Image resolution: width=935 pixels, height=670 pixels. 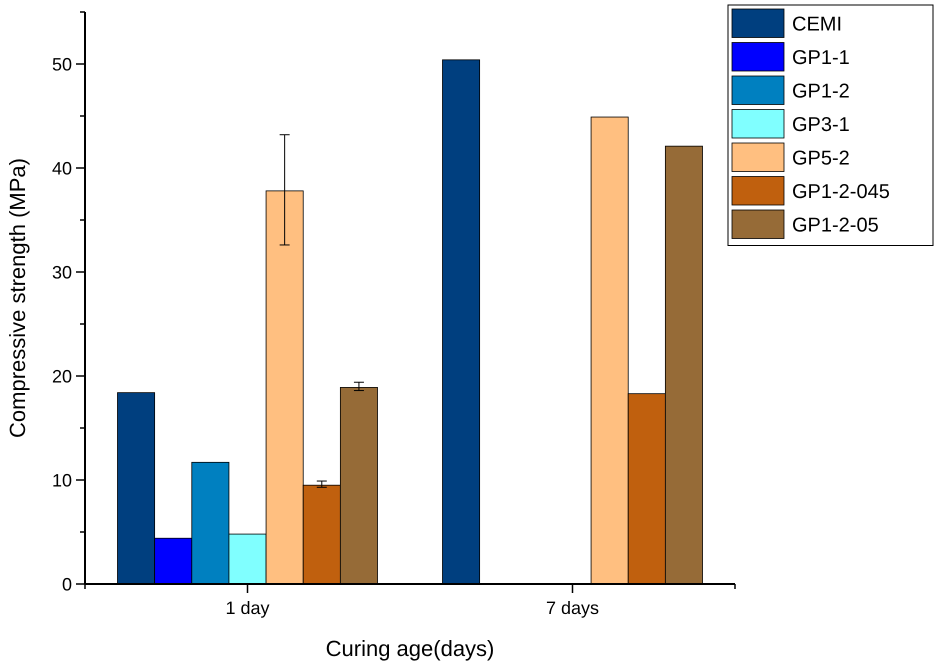 I want to click on legend-label: GP1-2-045, so click(x=841, y=191).